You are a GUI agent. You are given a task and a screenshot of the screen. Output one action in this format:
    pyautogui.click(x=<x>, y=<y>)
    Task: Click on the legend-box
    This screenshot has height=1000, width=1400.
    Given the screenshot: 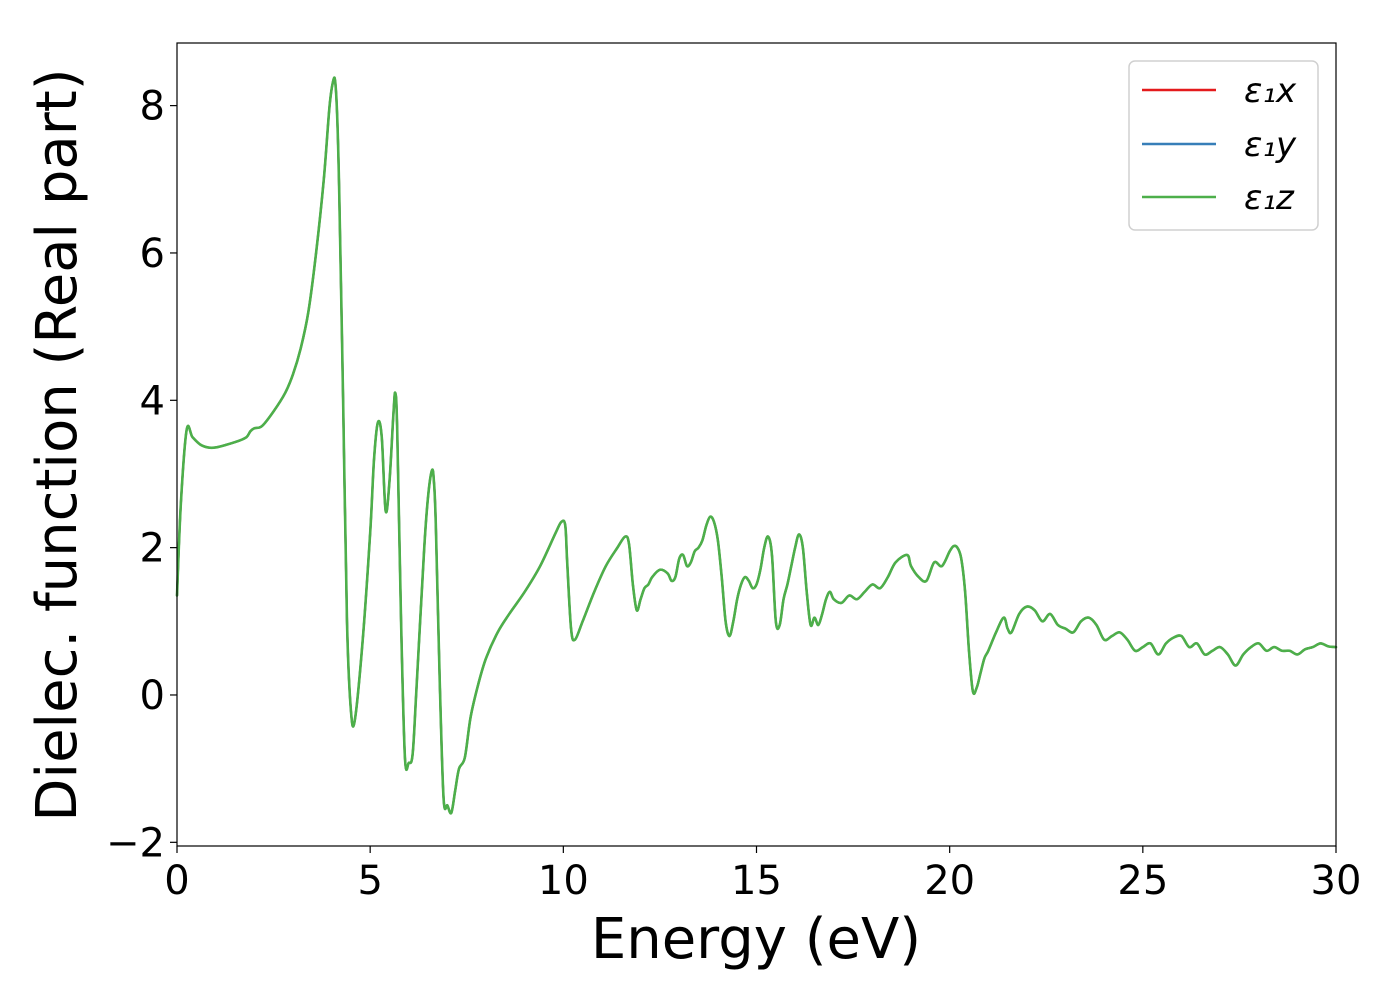 What is the action you would take?
    pyautogui.click(x=1223, y=145)
    